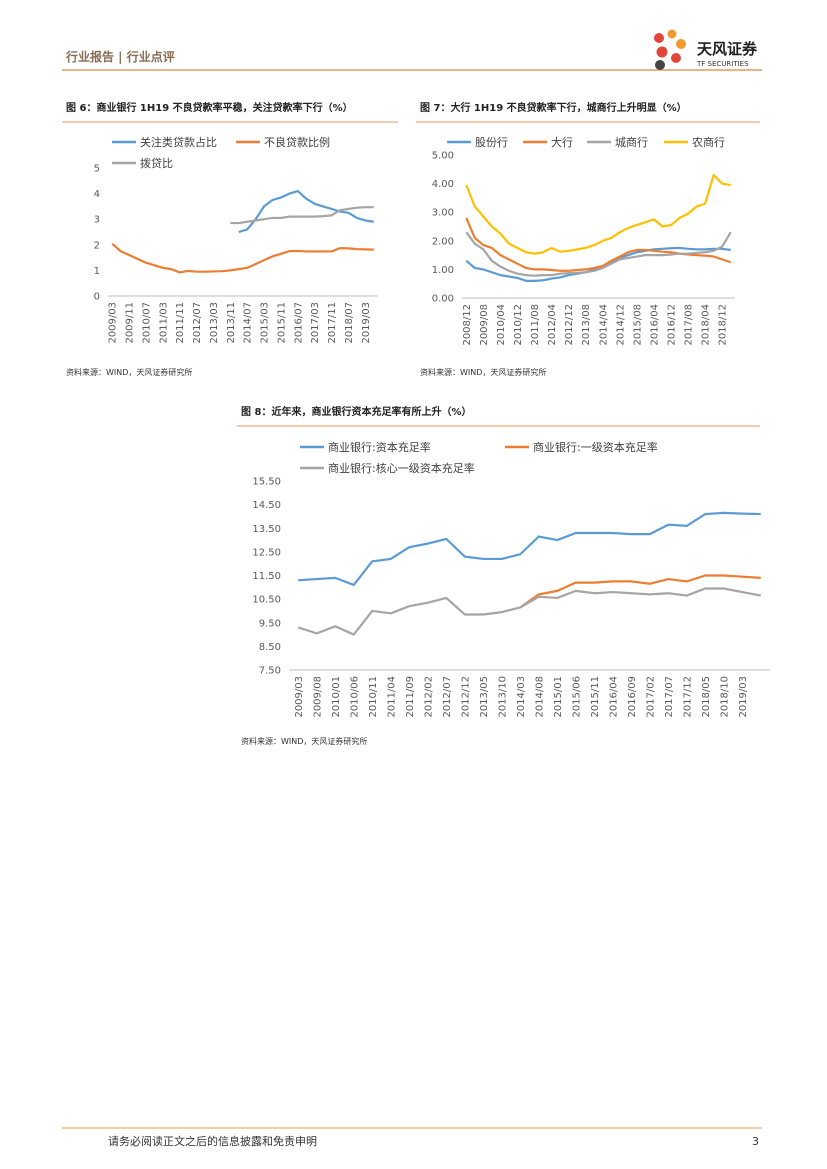 This screenshot has width=827, height=1169. Describe the element at coordinates (502, 697) in the screenshot. I see `x-tick-label: 2013/10` at that location.